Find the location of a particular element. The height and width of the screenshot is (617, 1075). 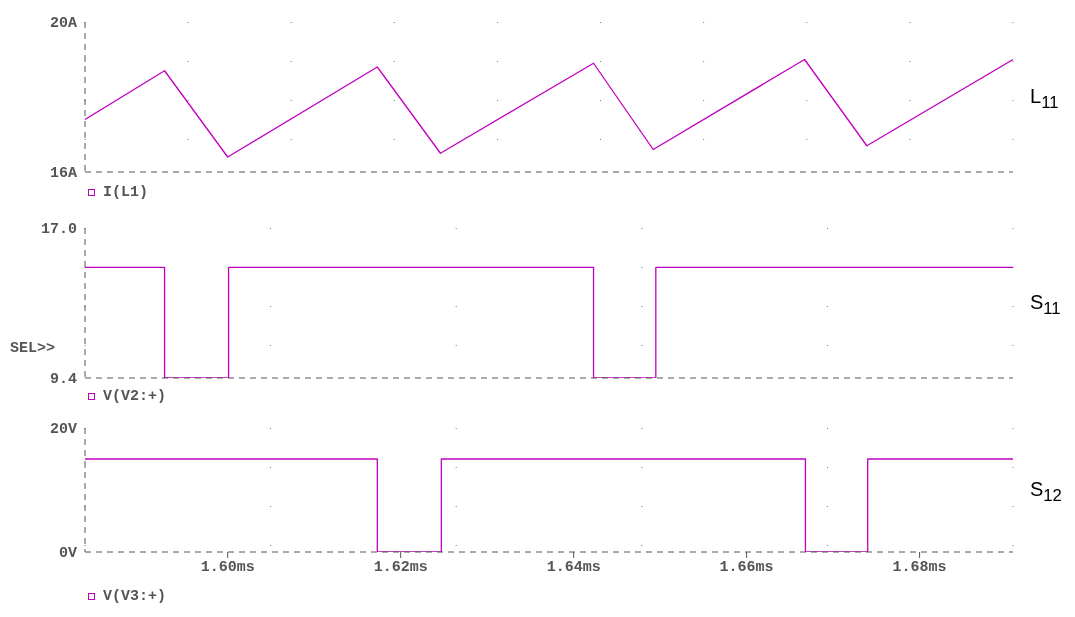

x-tick-label: 1.60ms is located at coordinates (227, 567).